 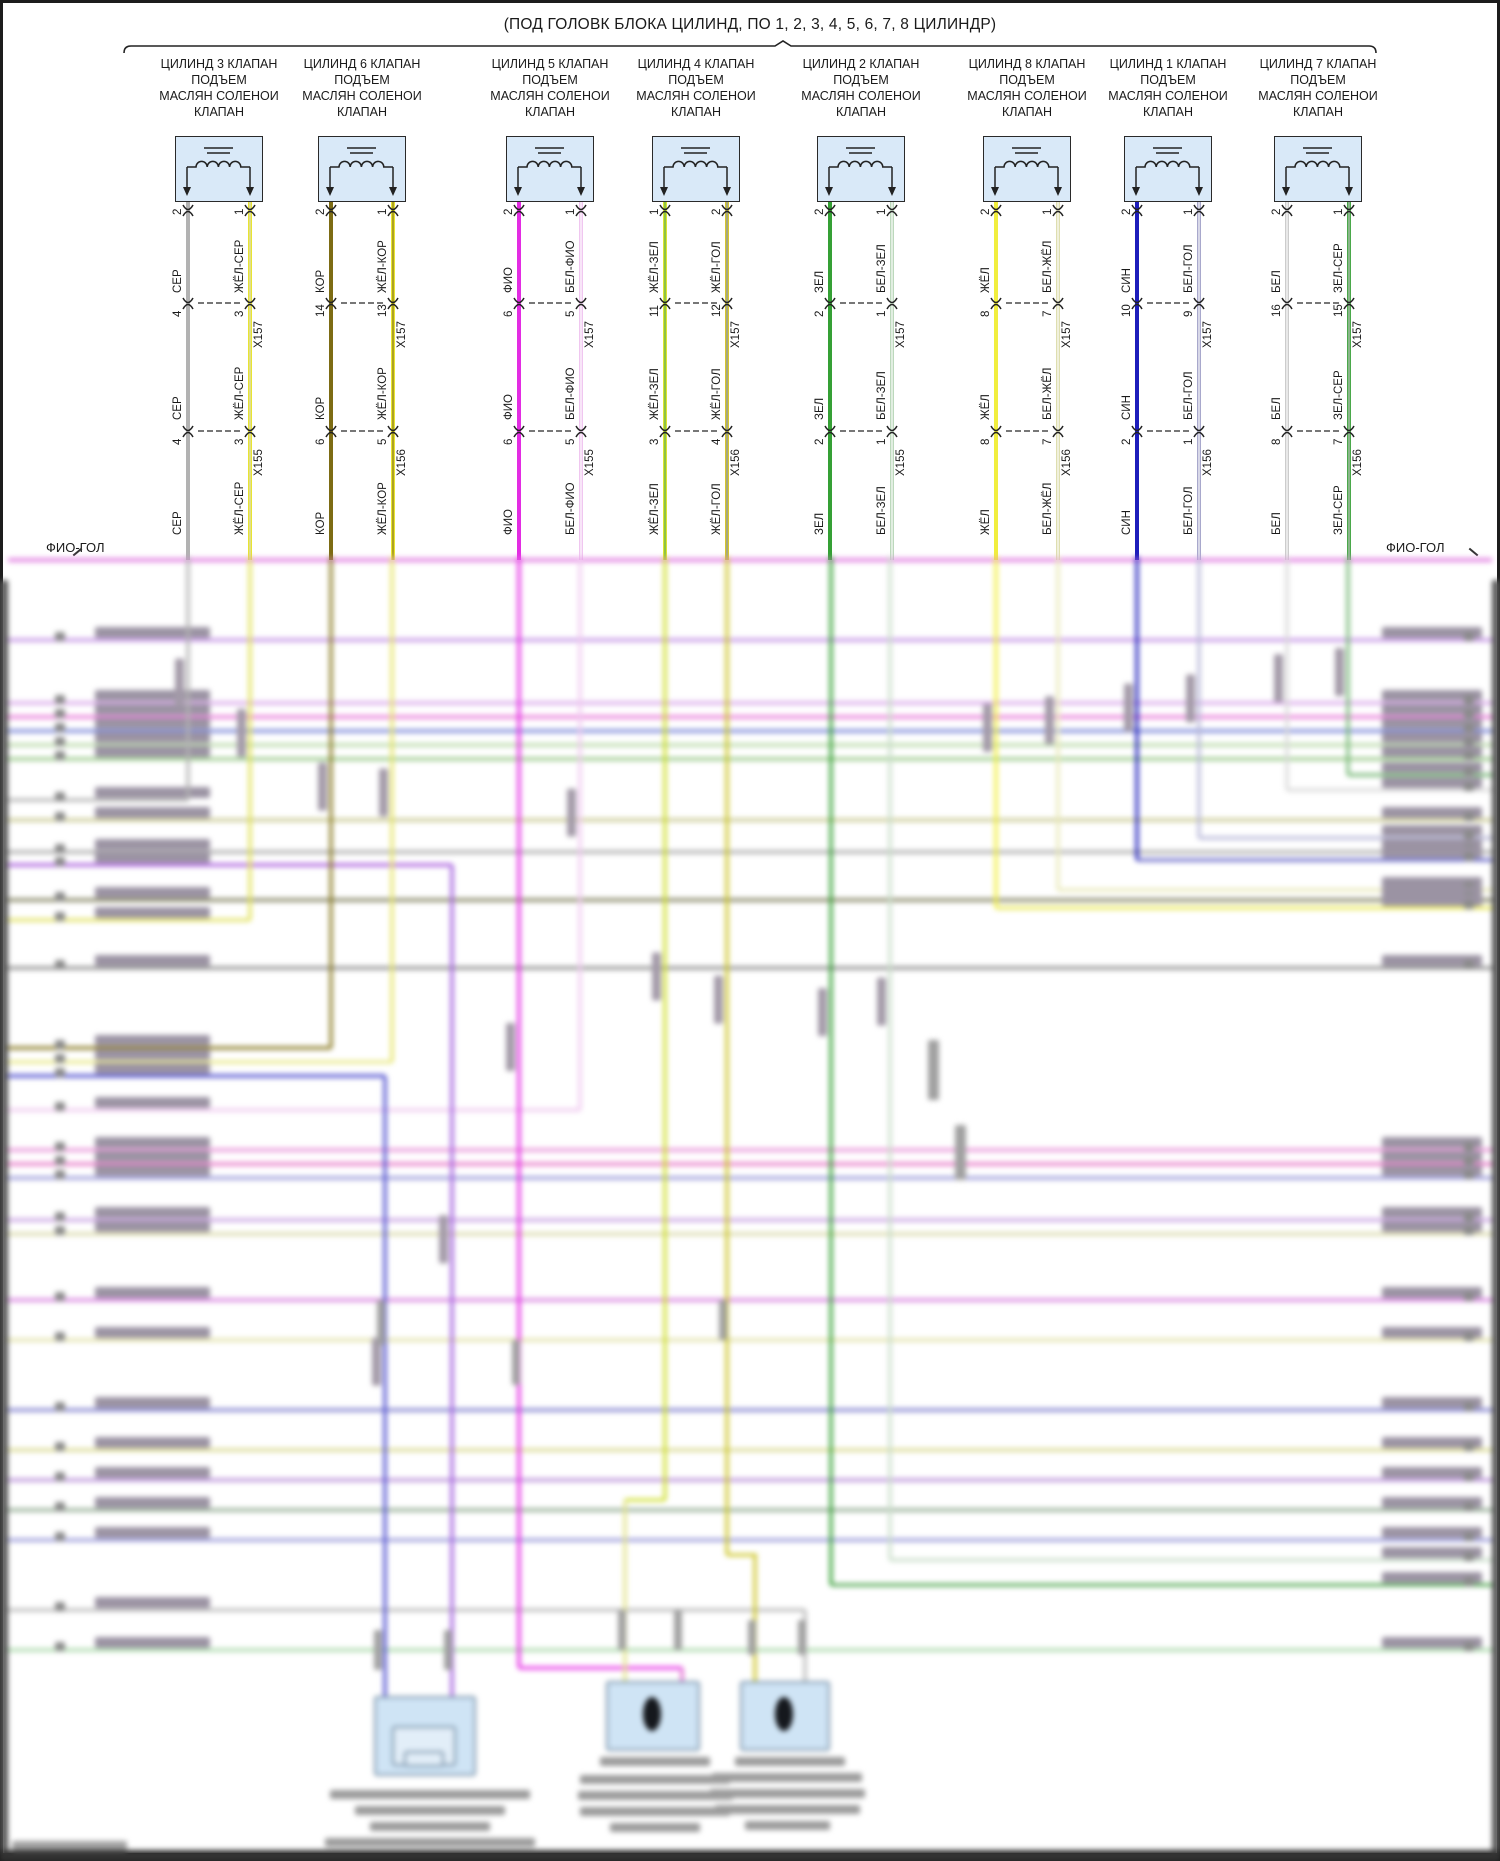 What do you see at coordinates (509, 280) in the screenshot?
I see `wire-color-label: ФИО` at bounding box center [509, 280].